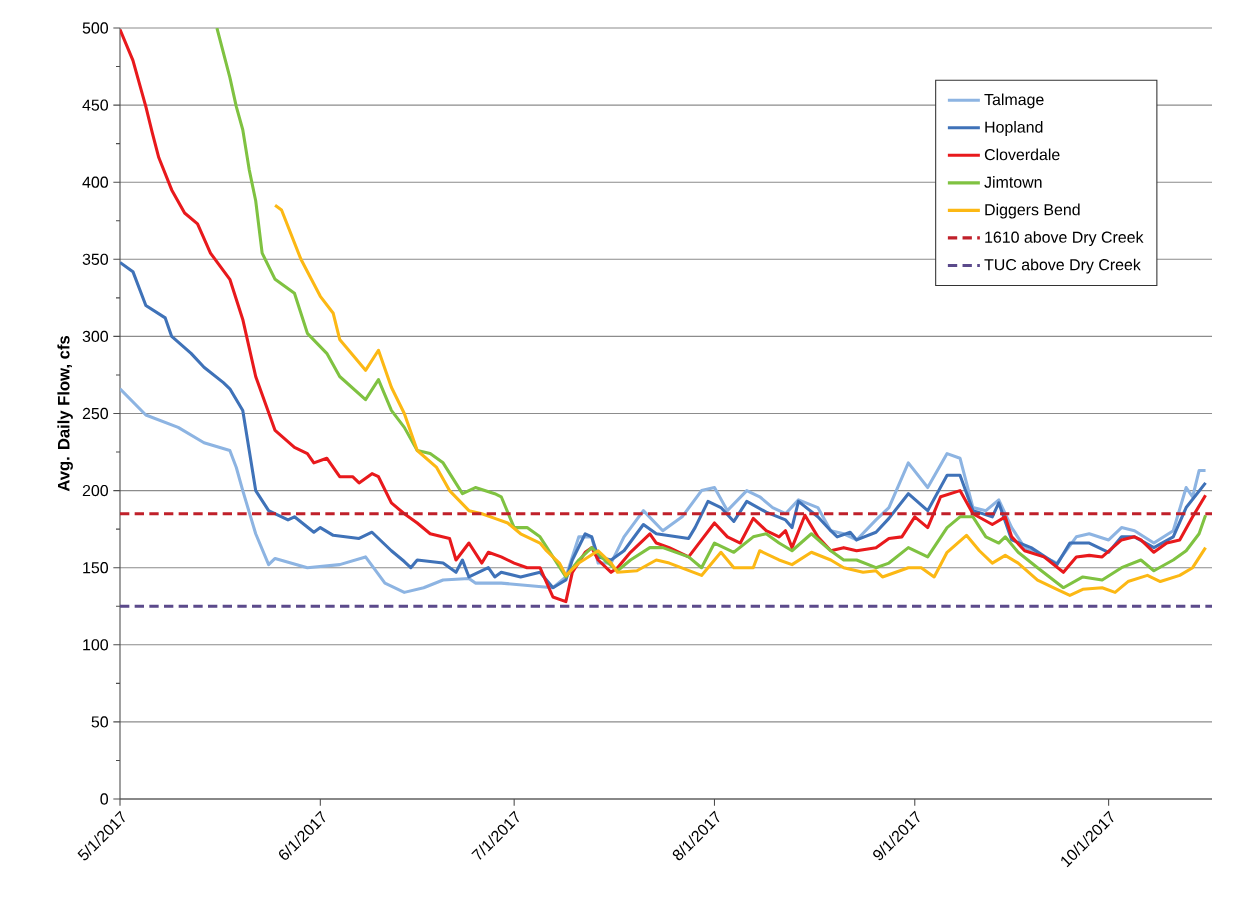 This screenshot has height=907, width=1248. Describe the element at coordinates (100, 722) in the screenshot. I see `y-tick-label: 50` at that location.